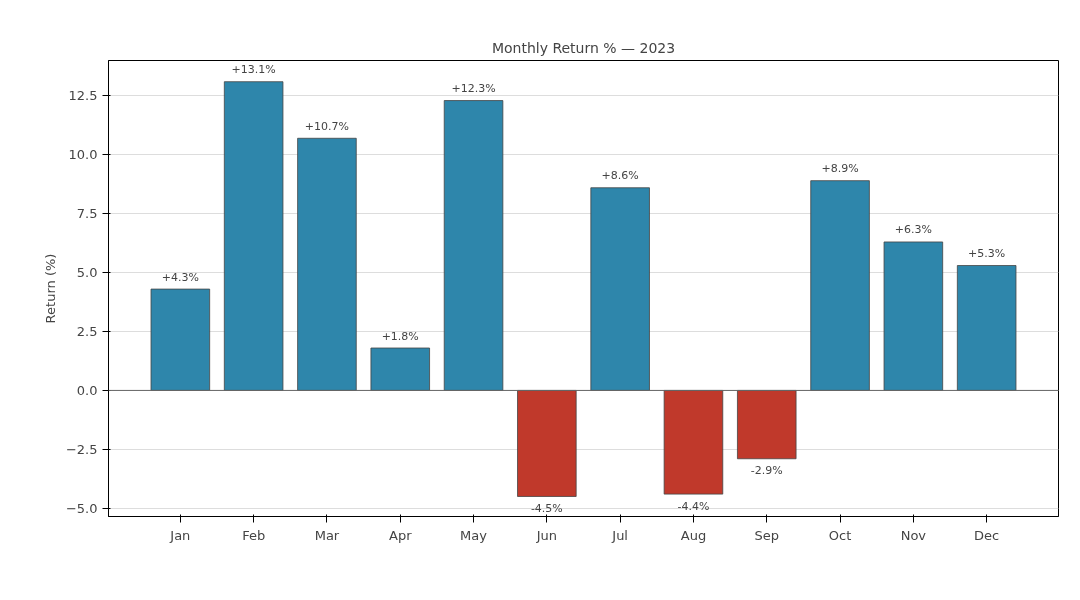 This screenshot has width=1080, height=600. I want to click on data-label: +8.9%, so click(840, 169).